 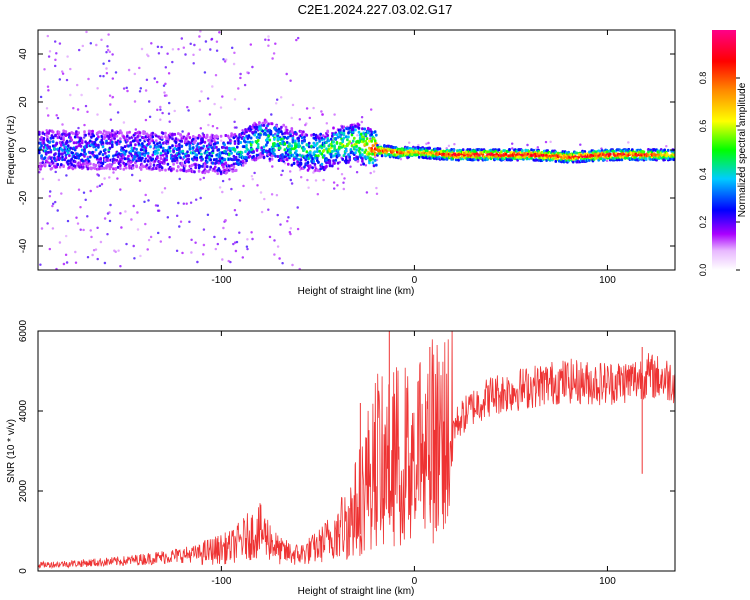 I want to click on spectrogram-y-tick-label: 40, so click(x=23, y=54).